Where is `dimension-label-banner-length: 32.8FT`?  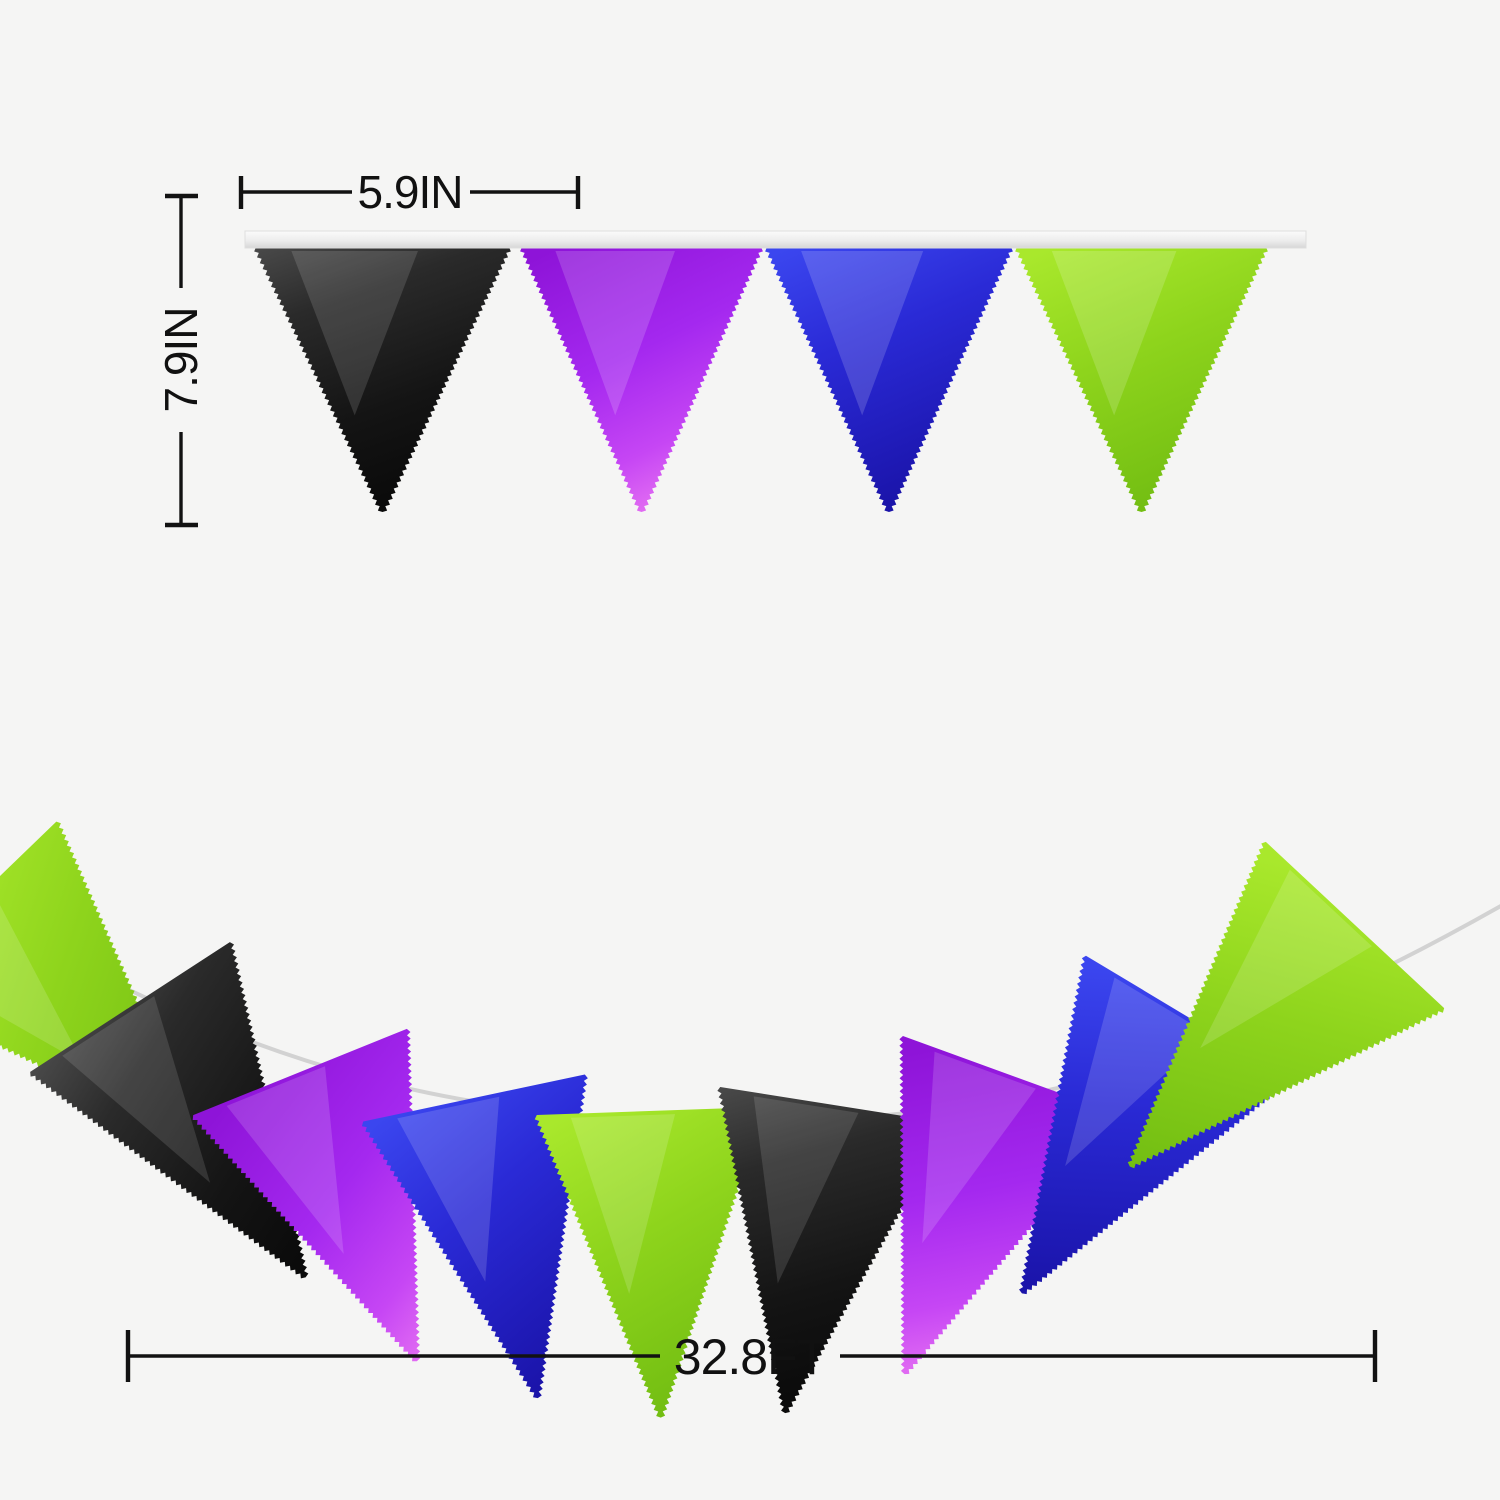 dimension-label-banner-length: 32.8FT is located at coordinates (750, 1357).